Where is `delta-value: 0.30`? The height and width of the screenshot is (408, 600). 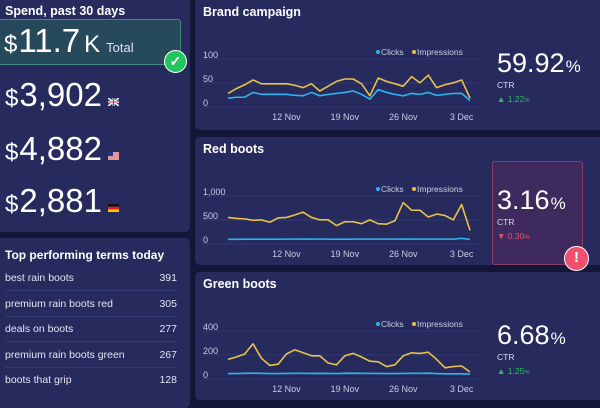 delta-value: 0.30 is located at coordinates (516, 236).